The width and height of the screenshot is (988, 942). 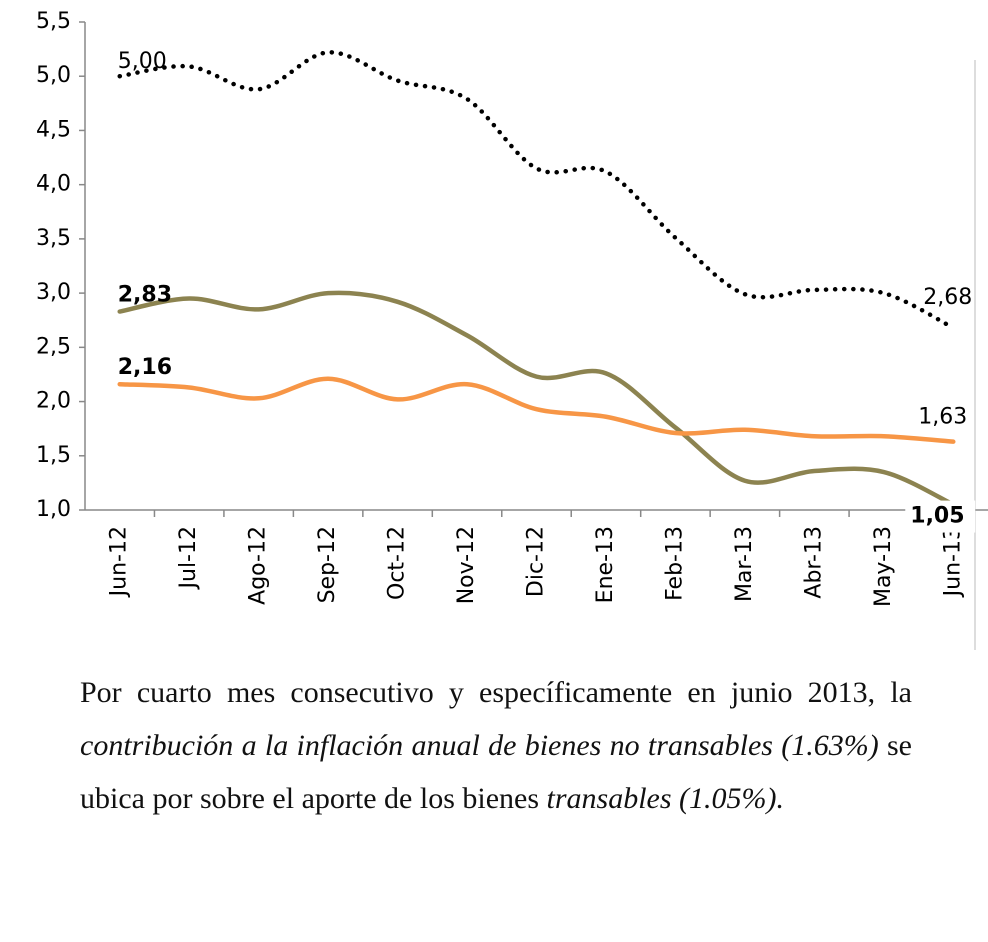 What do you see at coordinates (53, 238) in the screenshot?
I see `y-tick-label: 3,5` at bounding box center [53, 238].